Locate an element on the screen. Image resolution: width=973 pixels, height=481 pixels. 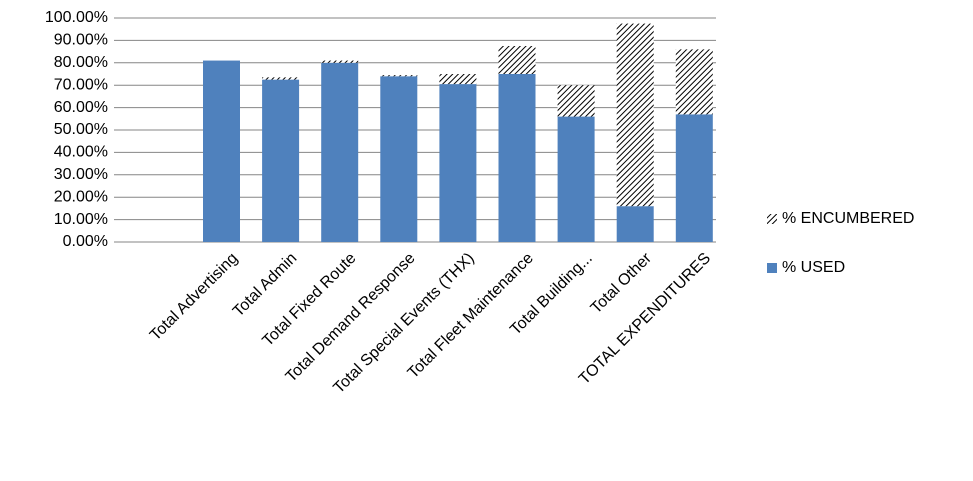
legend-label: % ENCUMBERED is located at coordinates (848, 218).